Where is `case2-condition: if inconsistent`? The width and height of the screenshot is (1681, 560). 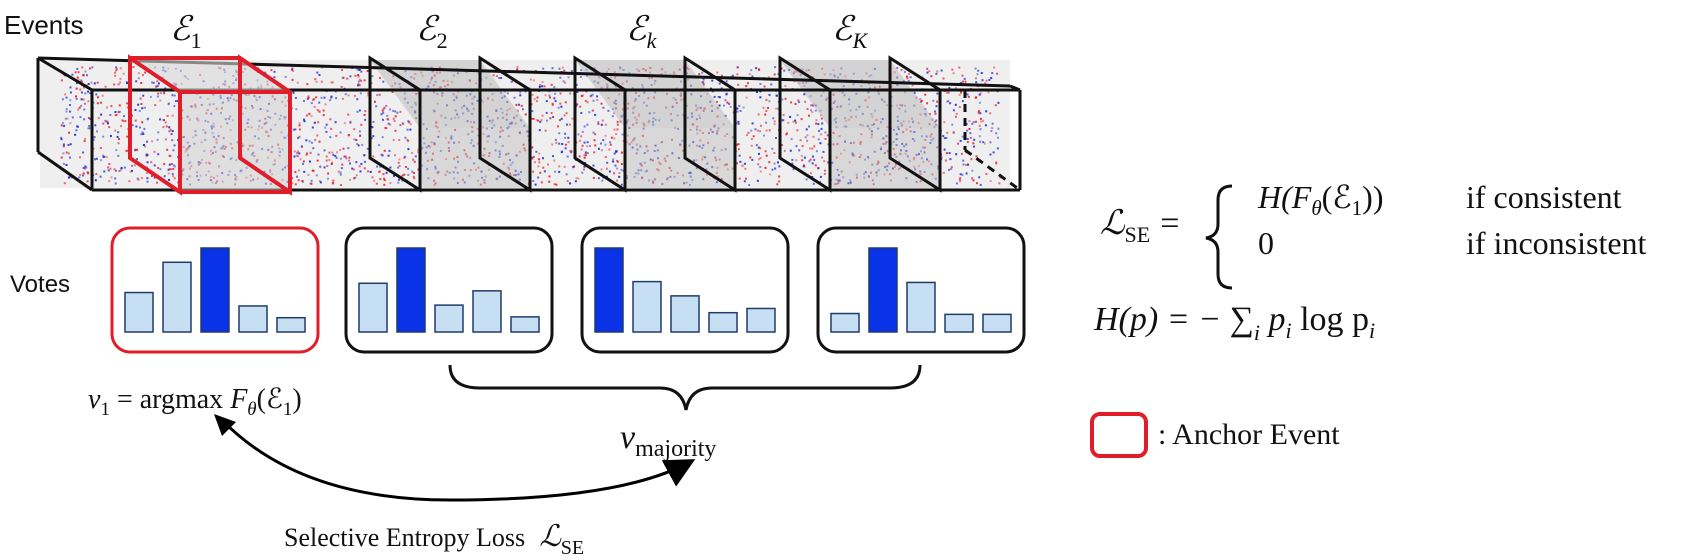
case2-condition: if inconsistent is located at coordinates (1556, 243).